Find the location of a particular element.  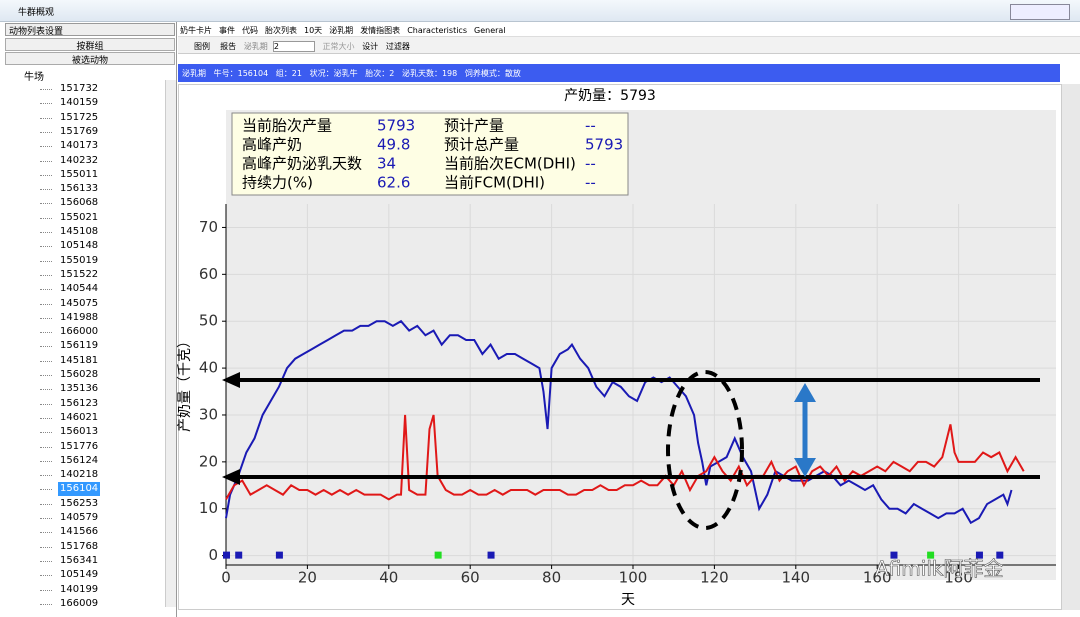

cow-id: 156068 is located at coordinates (69, 203).